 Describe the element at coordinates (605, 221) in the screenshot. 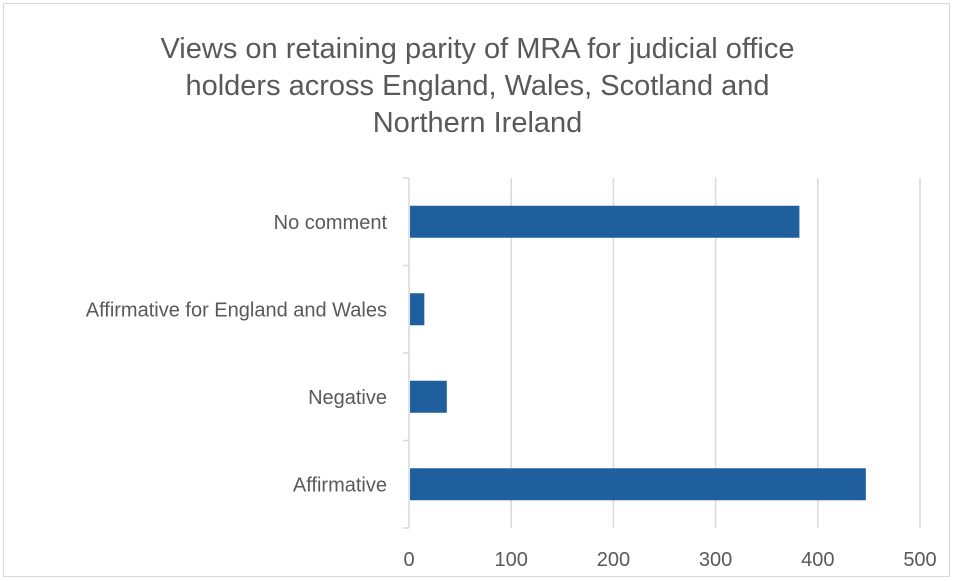

I see `bar-no-comment` at that location.